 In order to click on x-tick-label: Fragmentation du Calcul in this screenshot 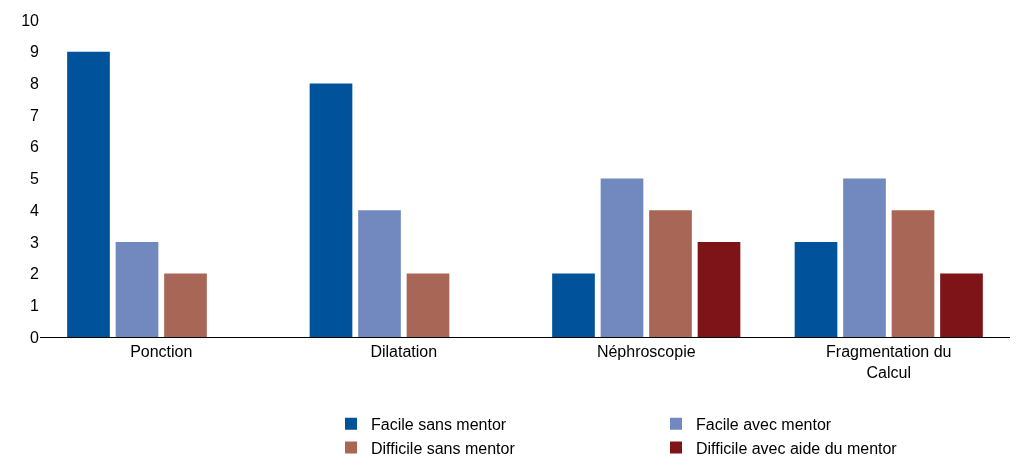, I will do `click(889, 362)`.